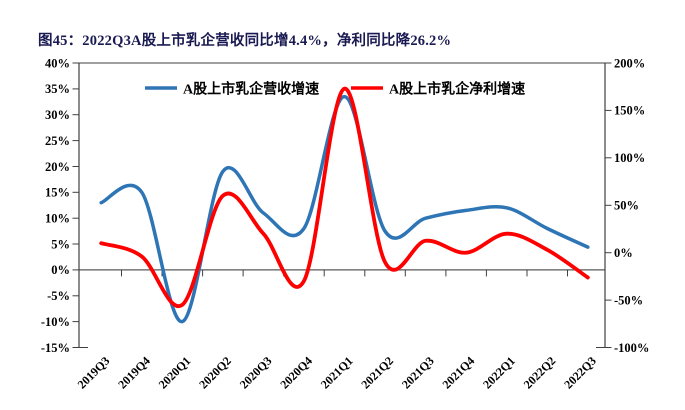 The width and height of the screenshot is (685, 410). I want to click on x-axis-label: 2020Q1, so click(175, 373).